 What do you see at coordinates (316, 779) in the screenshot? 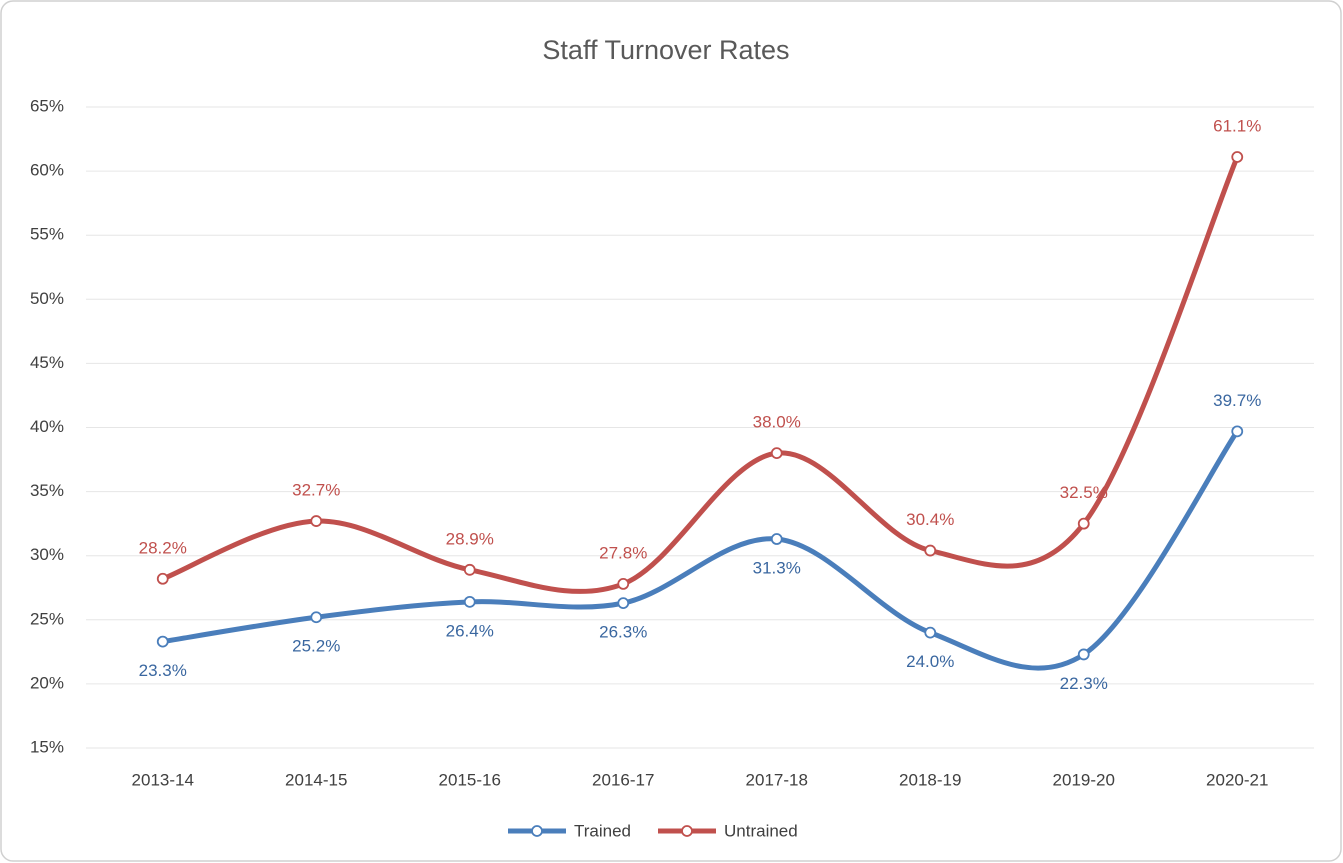
I see `x-tick-label: 2014-15` at bounding box center [316, 779].